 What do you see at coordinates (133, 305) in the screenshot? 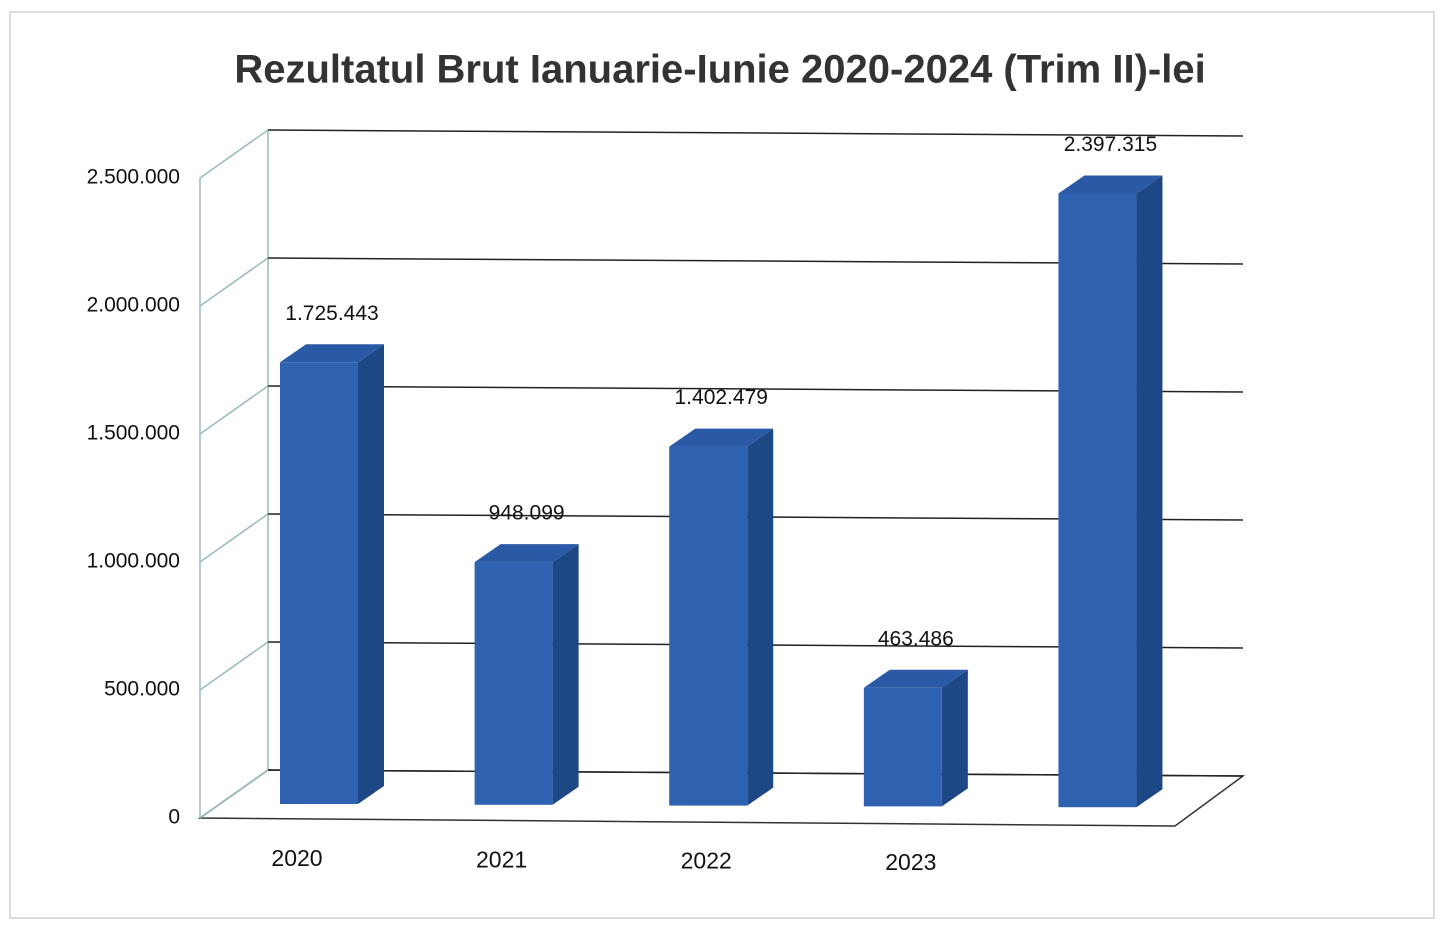
I see `y-tick-label: 2.000.000` at bounding box center [133, 305].